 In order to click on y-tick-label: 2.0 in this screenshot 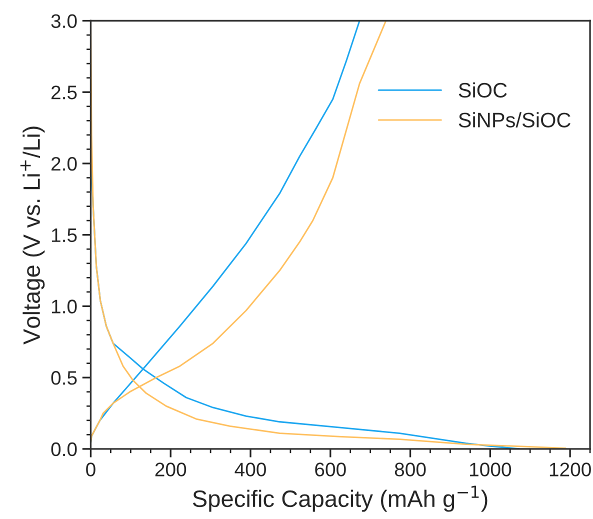, I will do `click(64, 163)`.